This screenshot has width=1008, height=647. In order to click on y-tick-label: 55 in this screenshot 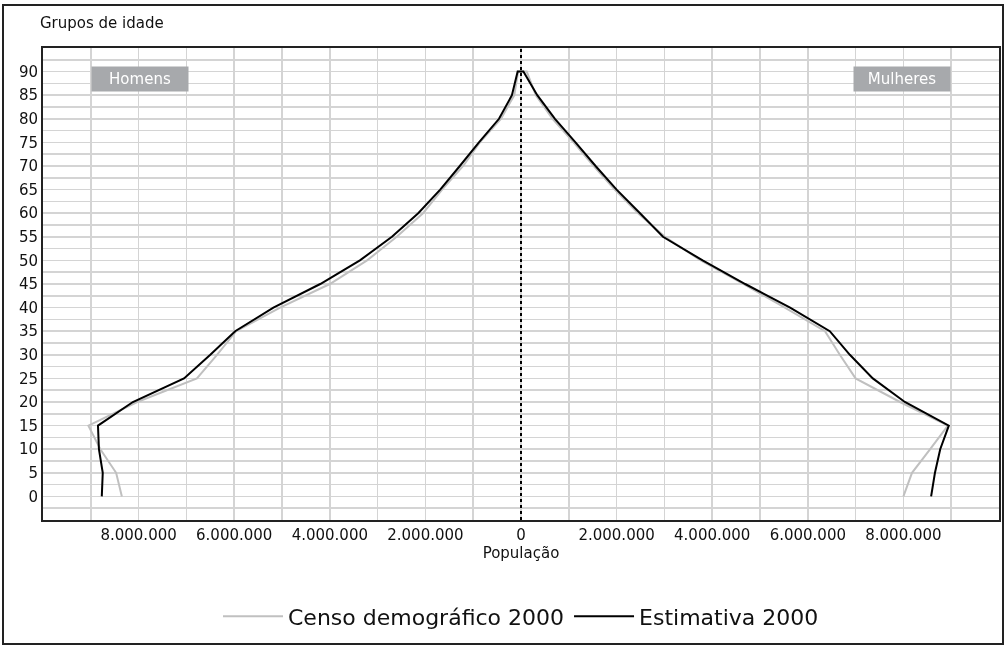, I will do `click(28, 237)`.